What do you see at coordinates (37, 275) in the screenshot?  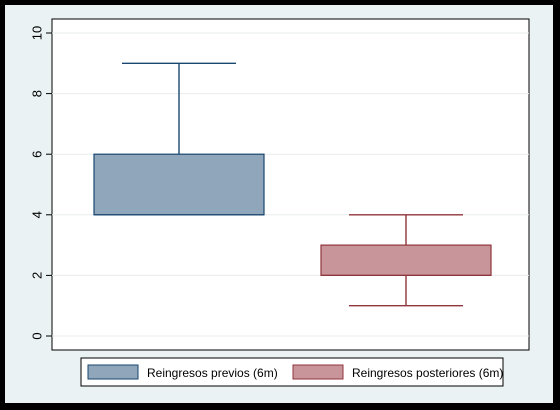 I see `y-tick-label: 2` at bounding box center [37, 275].